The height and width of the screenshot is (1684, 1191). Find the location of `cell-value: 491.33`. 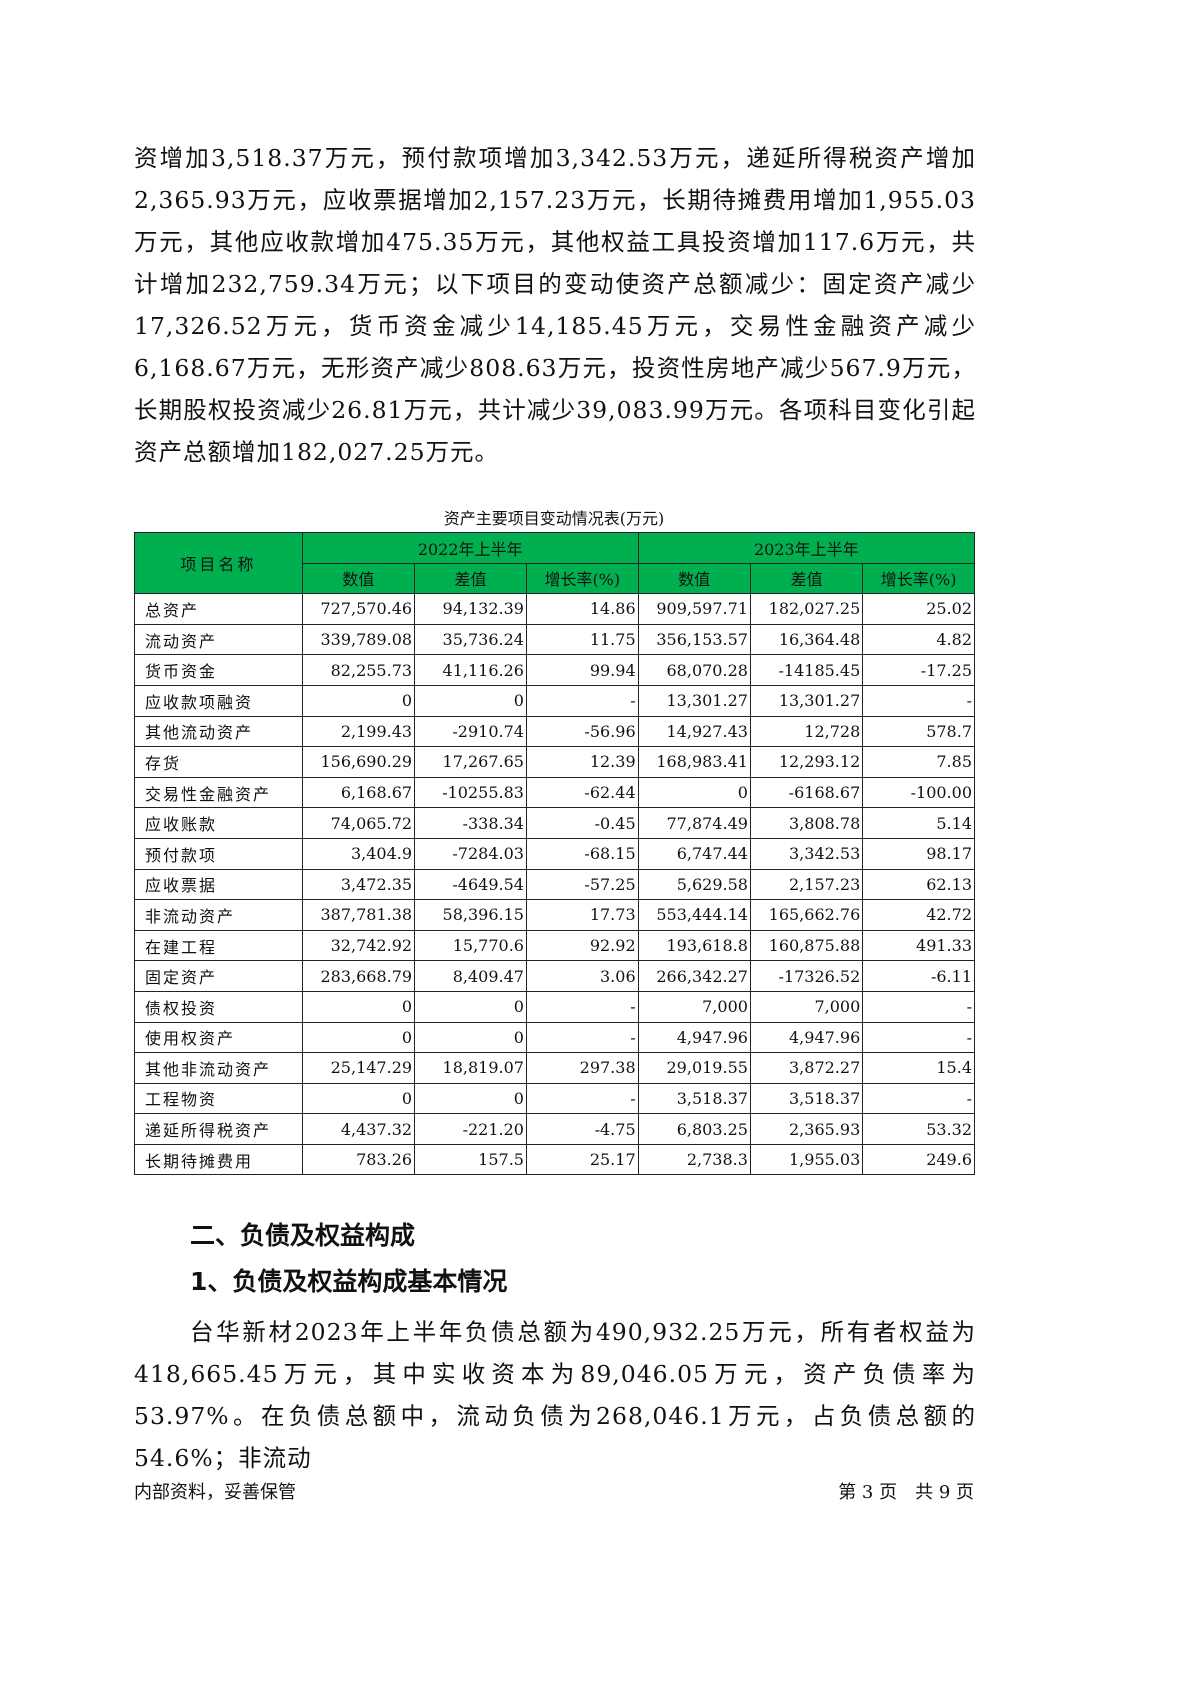

cell-value: 491.33 is located at coordinates (918, 945).